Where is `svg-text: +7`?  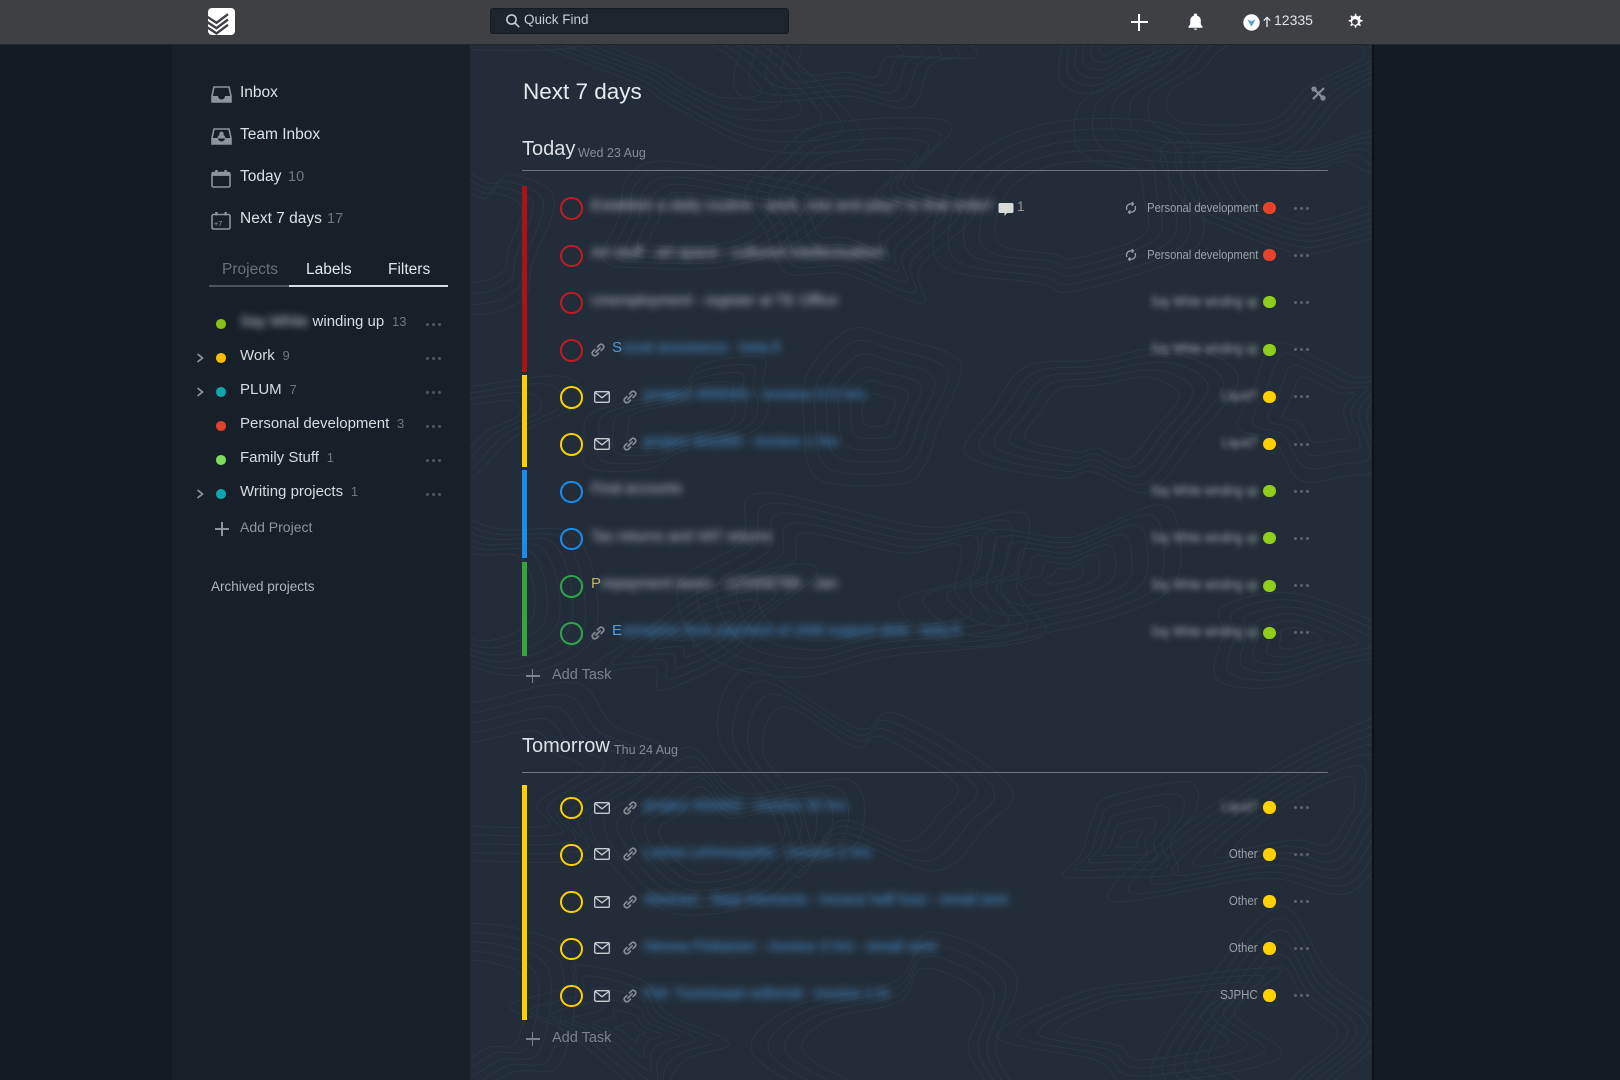
svg-text: +7 is located at coordinates (218, 223).